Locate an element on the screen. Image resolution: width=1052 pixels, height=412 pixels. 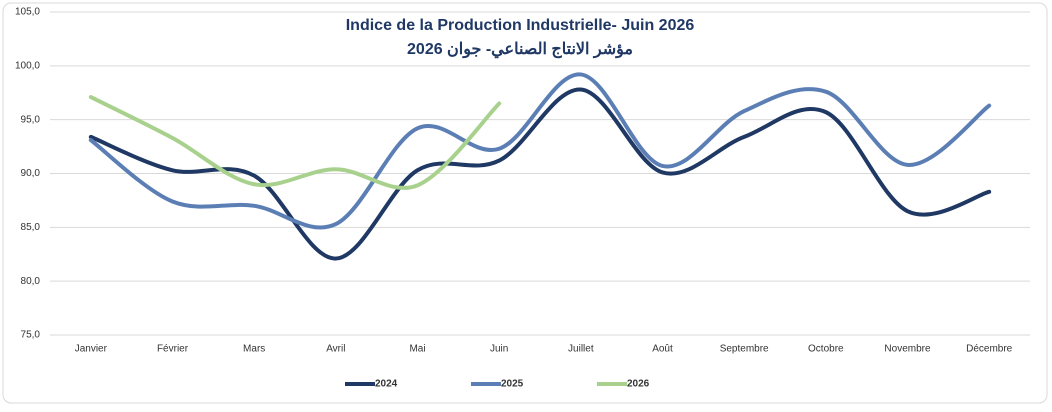
x-tick-label: Novembre is located at coordinates (907, 349).